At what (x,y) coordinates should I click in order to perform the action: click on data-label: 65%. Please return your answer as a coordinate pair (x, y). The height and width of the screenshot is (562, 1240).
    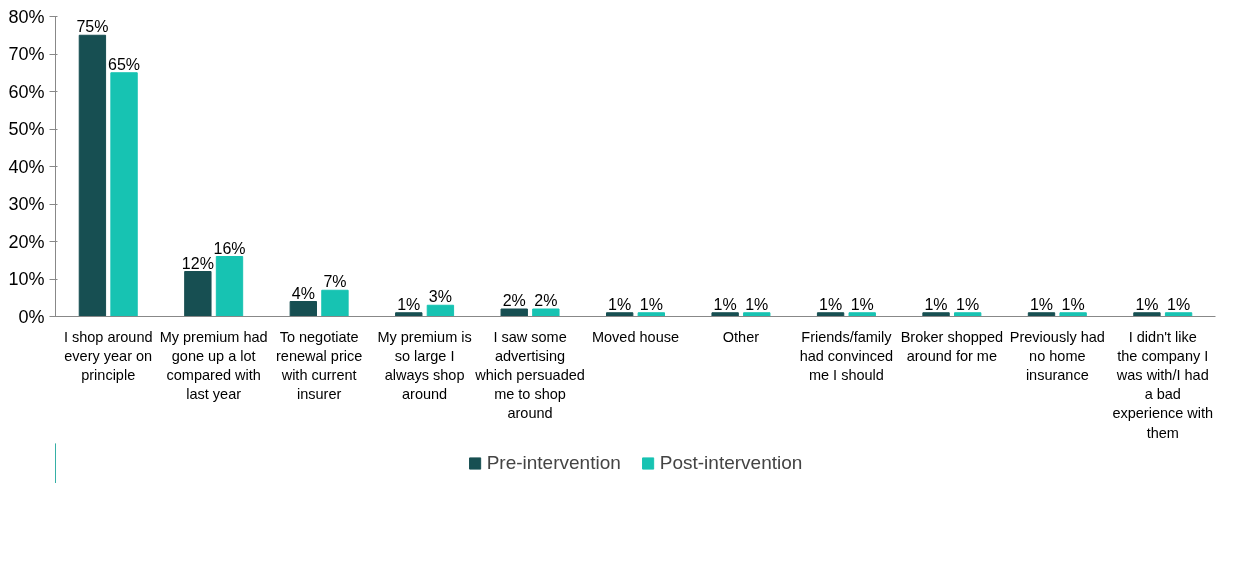
    Looking at the image, I should click on (124, 64).